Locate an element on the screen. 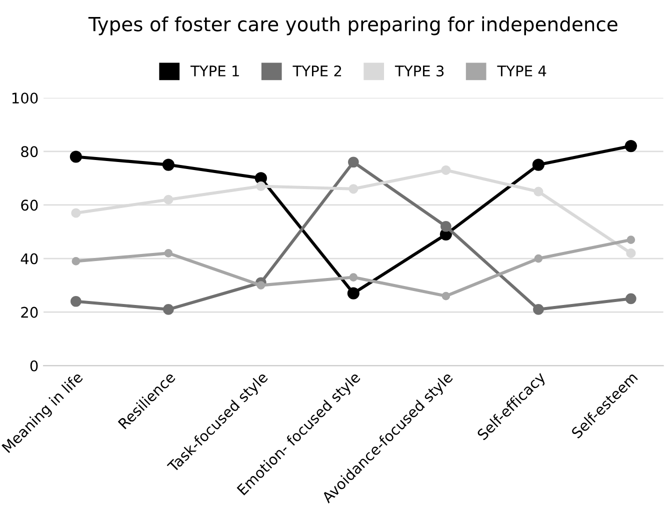 The image size is (670, 515). y-tick-label: 100 is located at coordinates (25, 98).